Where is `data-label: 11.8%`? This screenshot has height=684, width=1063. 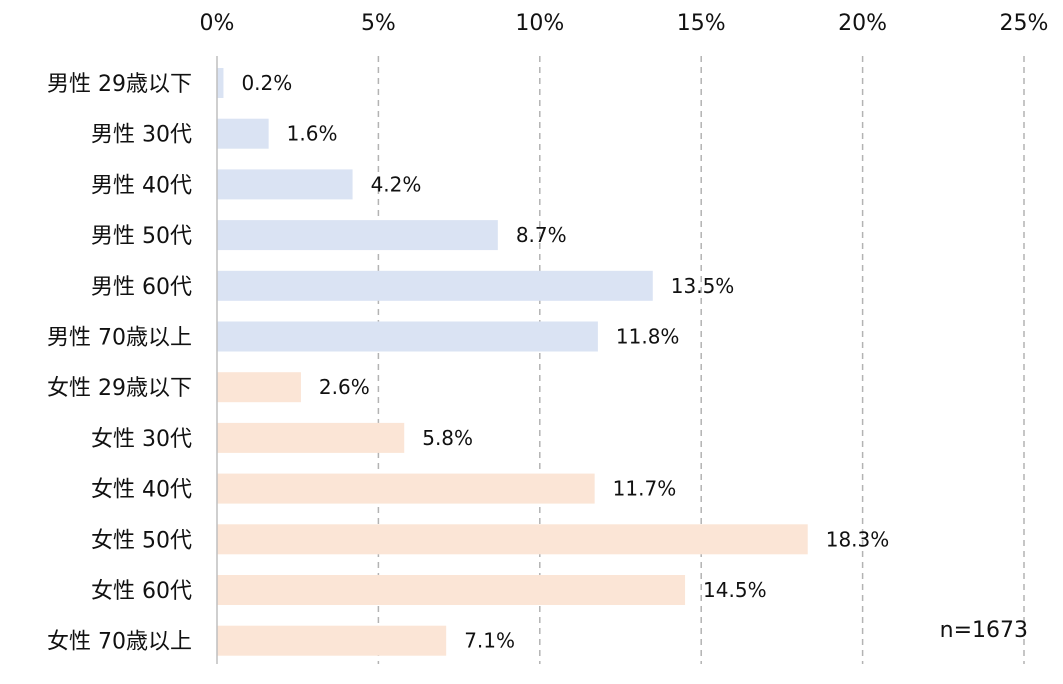 data-label: 11.8% is located at coordinates (648, 337).